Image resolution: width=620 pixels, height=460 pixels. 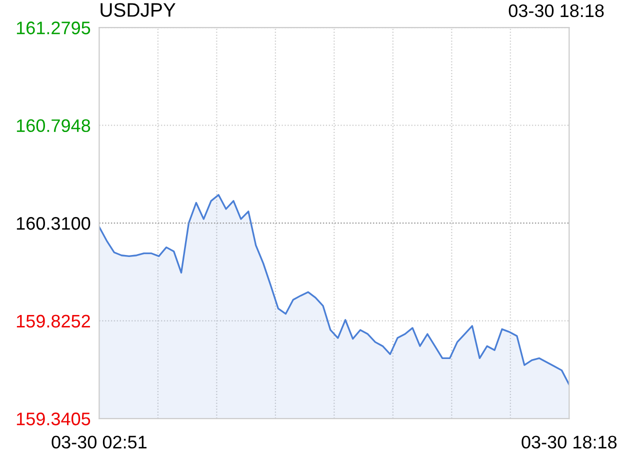 I want to click on y-tick-label: 159.8252, so click(x=53, y=321).